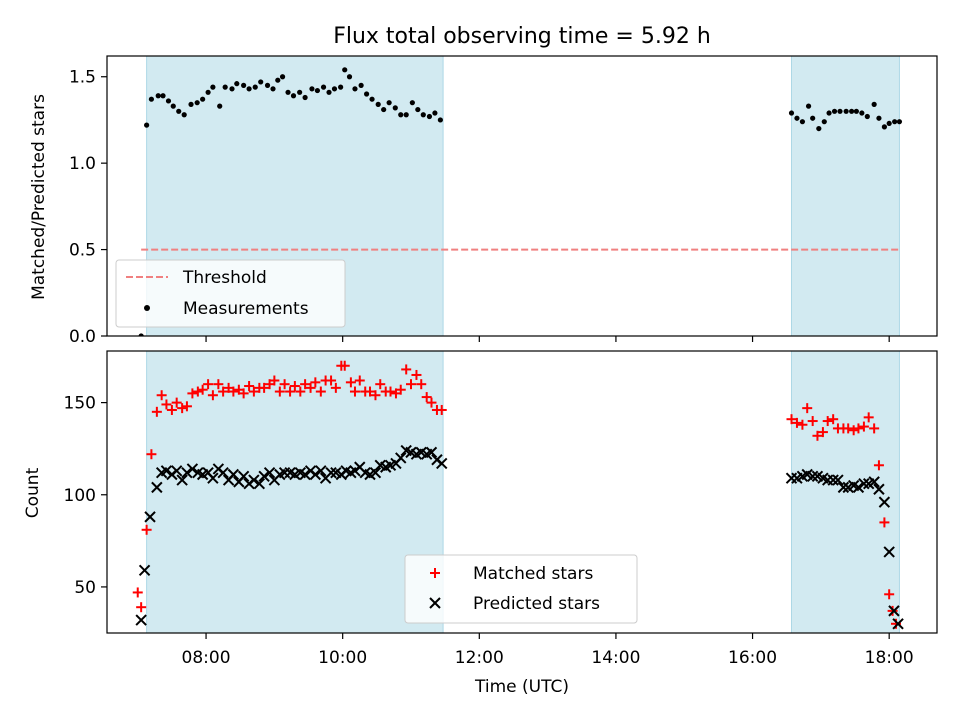 The height and width of the screenshot is (720, 960). I want to click on bottom-legend: Matched stars Predicted stars, so click(521, 589).